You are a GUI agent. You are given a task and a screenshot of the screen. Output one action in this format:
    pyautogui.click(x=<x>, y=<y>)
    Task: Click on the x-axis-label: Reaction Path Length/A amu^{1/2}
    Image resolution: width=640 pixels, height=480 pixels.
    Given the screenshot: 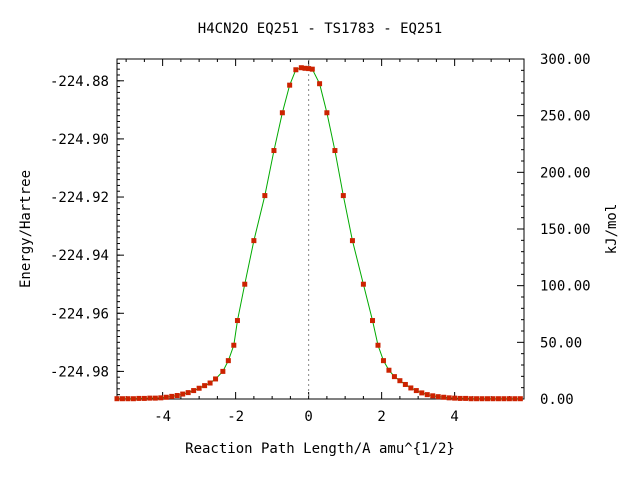 What is the action you would take?
    pyautogui.click(x=320, y=449)
    